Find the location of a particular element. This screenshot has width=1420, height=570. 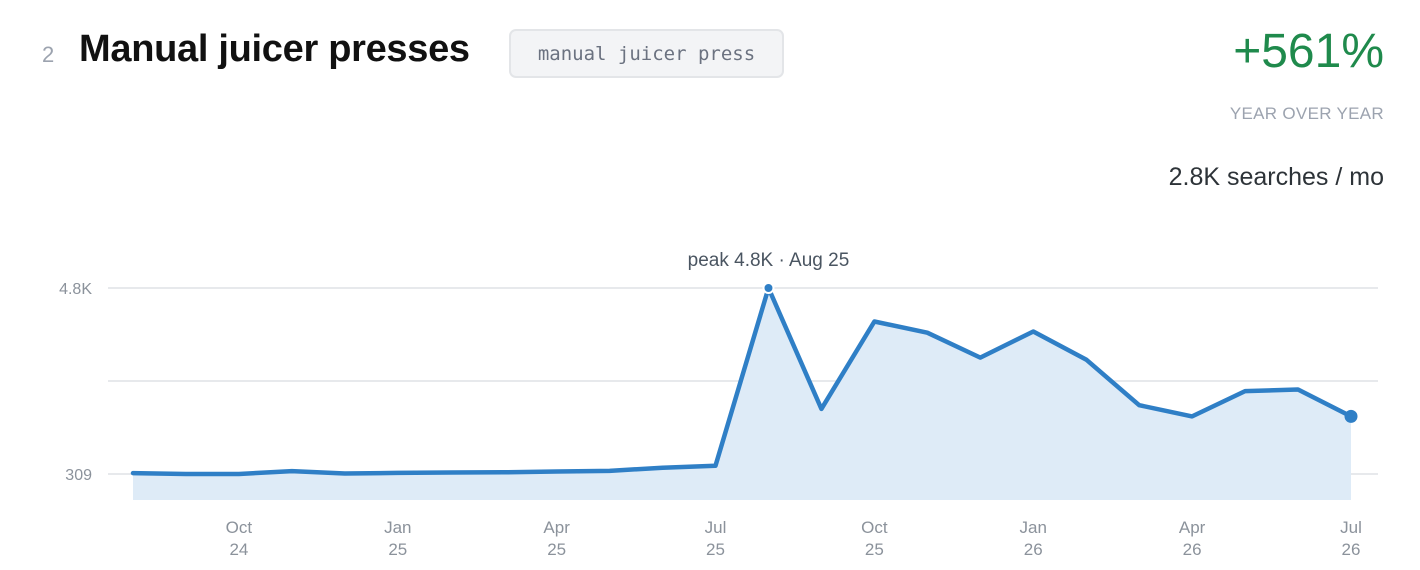

x-tick-year-2: 25 is located at coordinates (556, 549).